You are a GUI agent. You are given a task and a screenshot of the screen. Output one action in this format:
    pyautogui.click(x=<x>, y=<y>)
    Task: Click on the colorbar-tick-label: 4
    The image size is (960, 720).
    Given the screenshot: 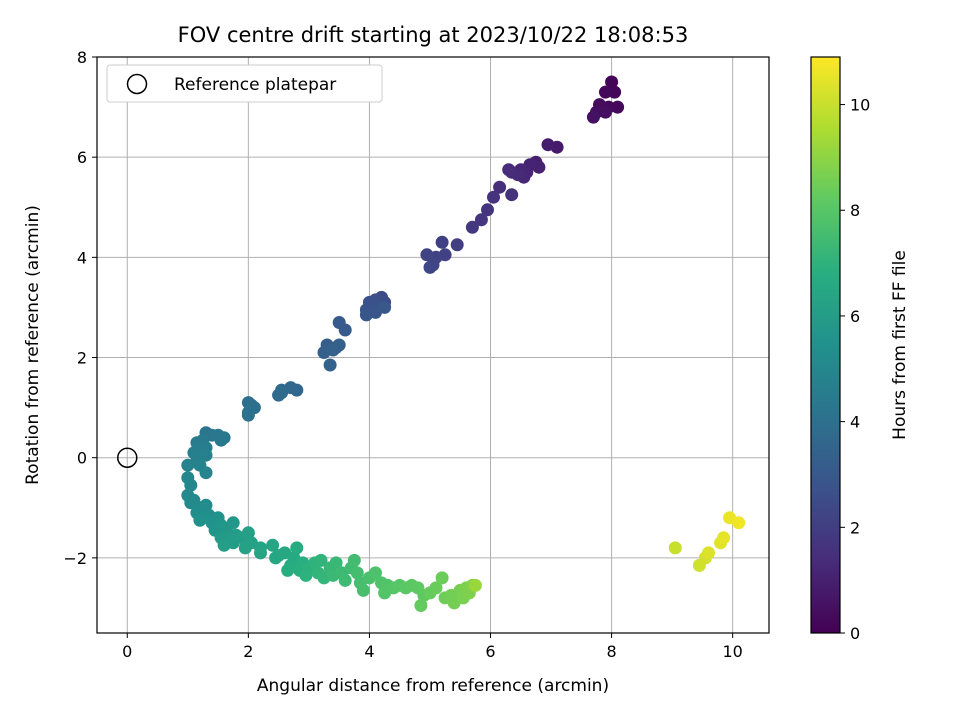 What is the action you would take?
    pyautogui.click(x=855, y=422)
    